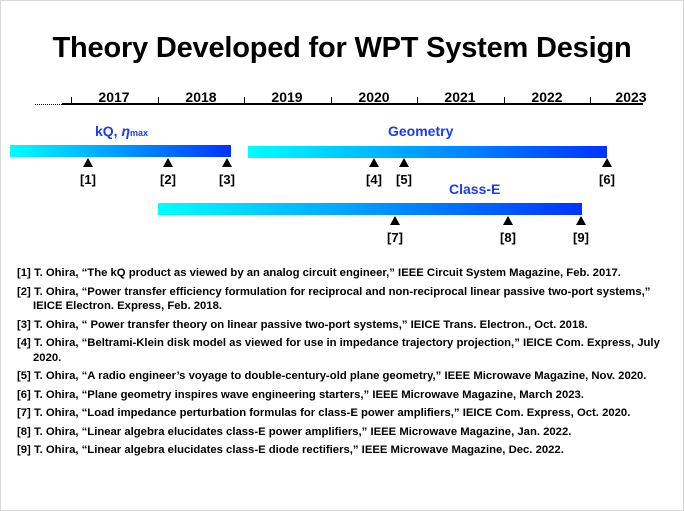 Image resolution: width=684 pixels, height=511 pixels. What do you see at coordinates (342, 48) in the screenshot?
I see `slide-title: Theory Developed for WPT System Design` at bounding box center [342, 48].